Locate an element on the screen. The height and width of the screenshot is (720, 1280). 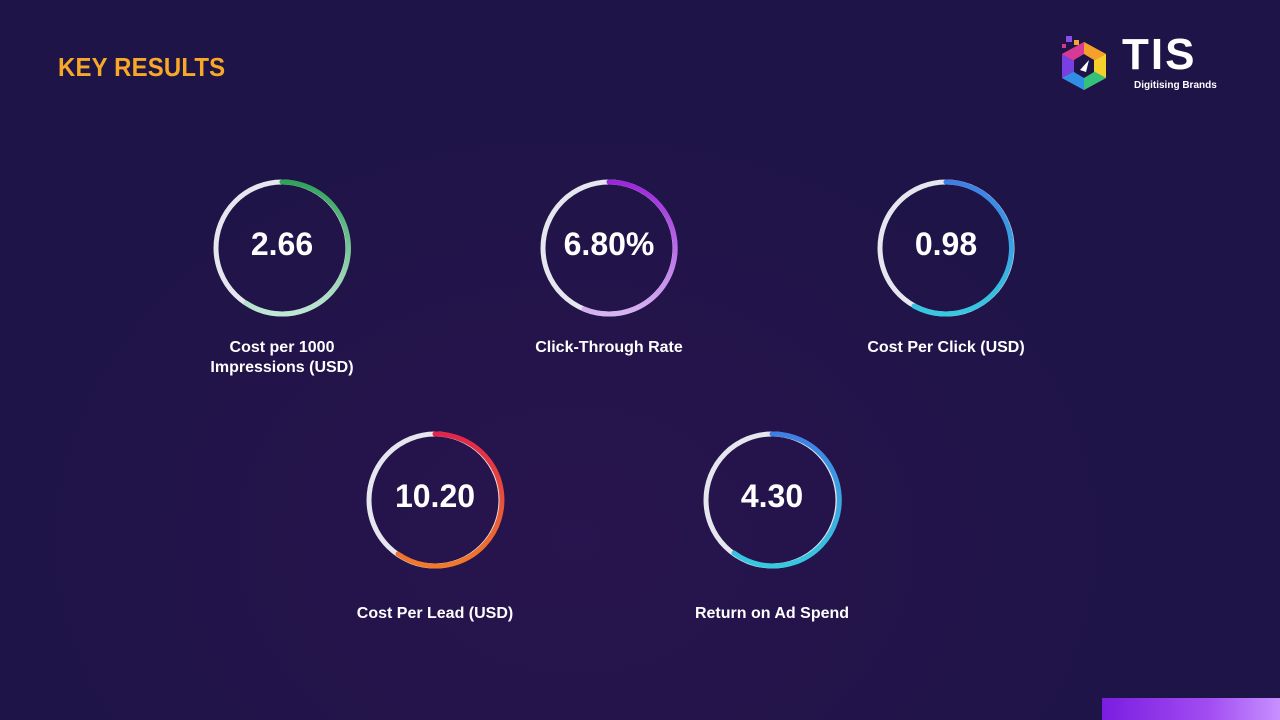
progress-ring: 0.98 is located at coordinates (946, 248).